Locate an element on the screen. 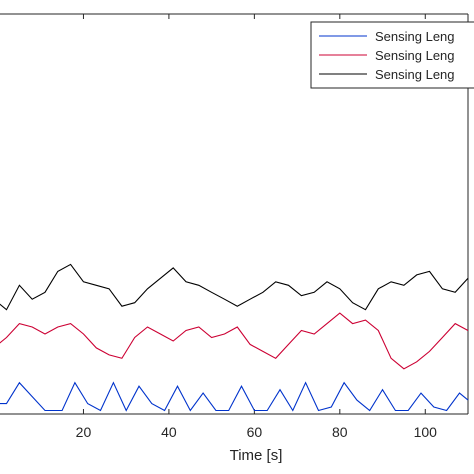 Image resolution: width=474 pixels, height=474 pixels. x-axis-label: Time [s] is located at coordinates (256, 455).